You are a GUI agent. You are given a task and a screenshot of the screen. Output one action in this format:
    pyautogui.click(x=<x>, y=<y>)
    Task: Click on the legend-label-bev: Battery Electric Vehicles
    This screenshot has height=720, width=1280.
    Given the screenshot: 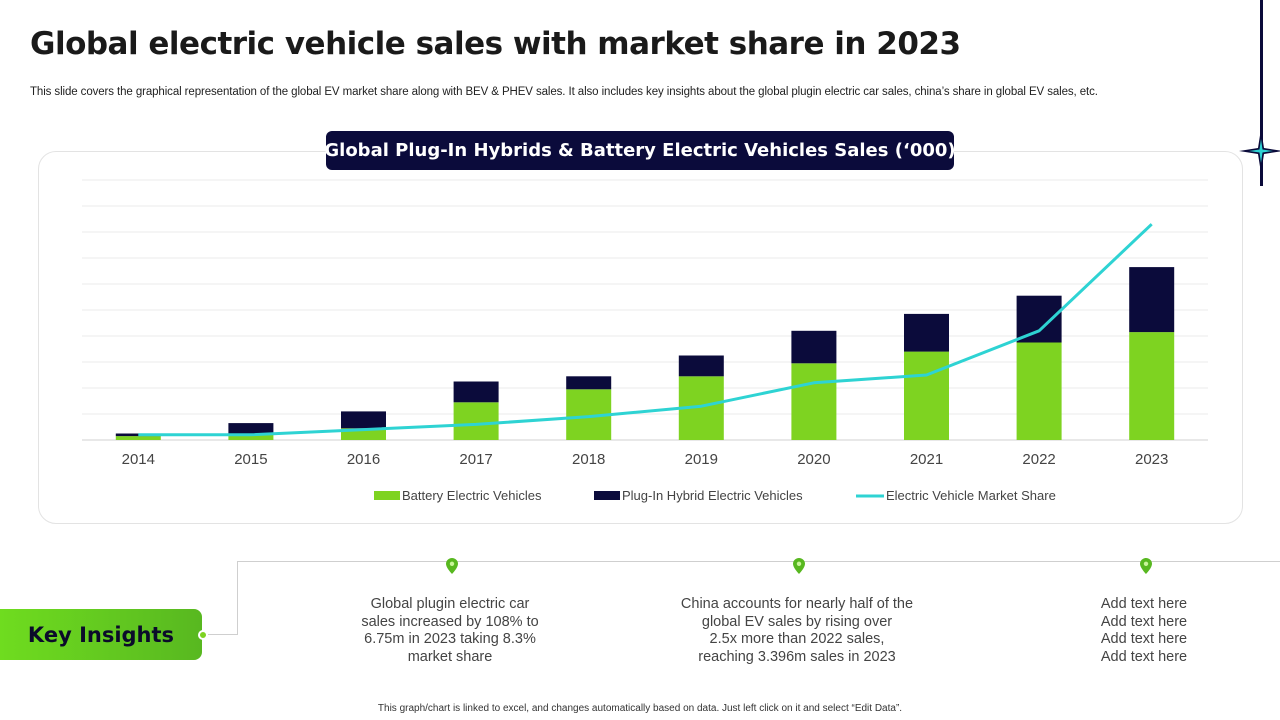 What is the action you would take?
    pyautogui.click(x=472, y=495)
    